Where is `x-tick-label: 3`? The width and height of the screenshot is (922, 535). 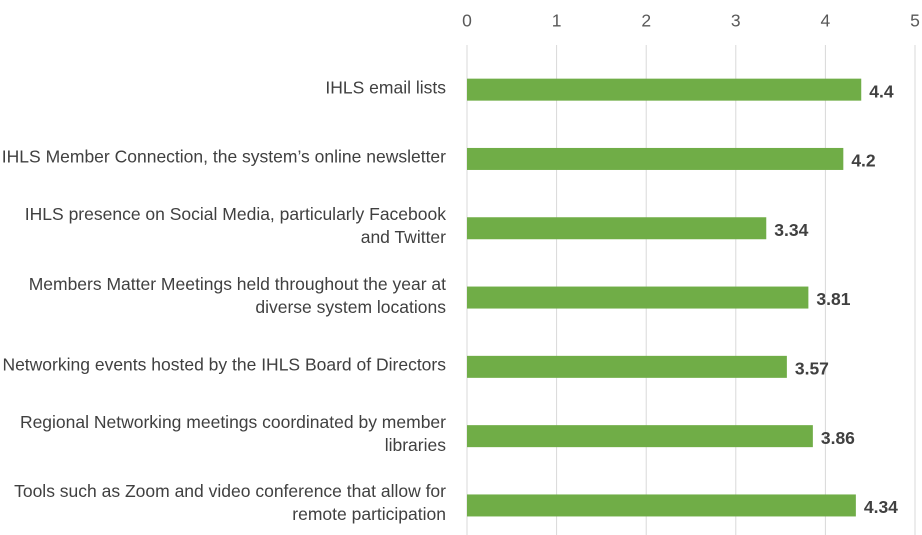 x-tick-label: 3 is located at coordinates (736, 21).